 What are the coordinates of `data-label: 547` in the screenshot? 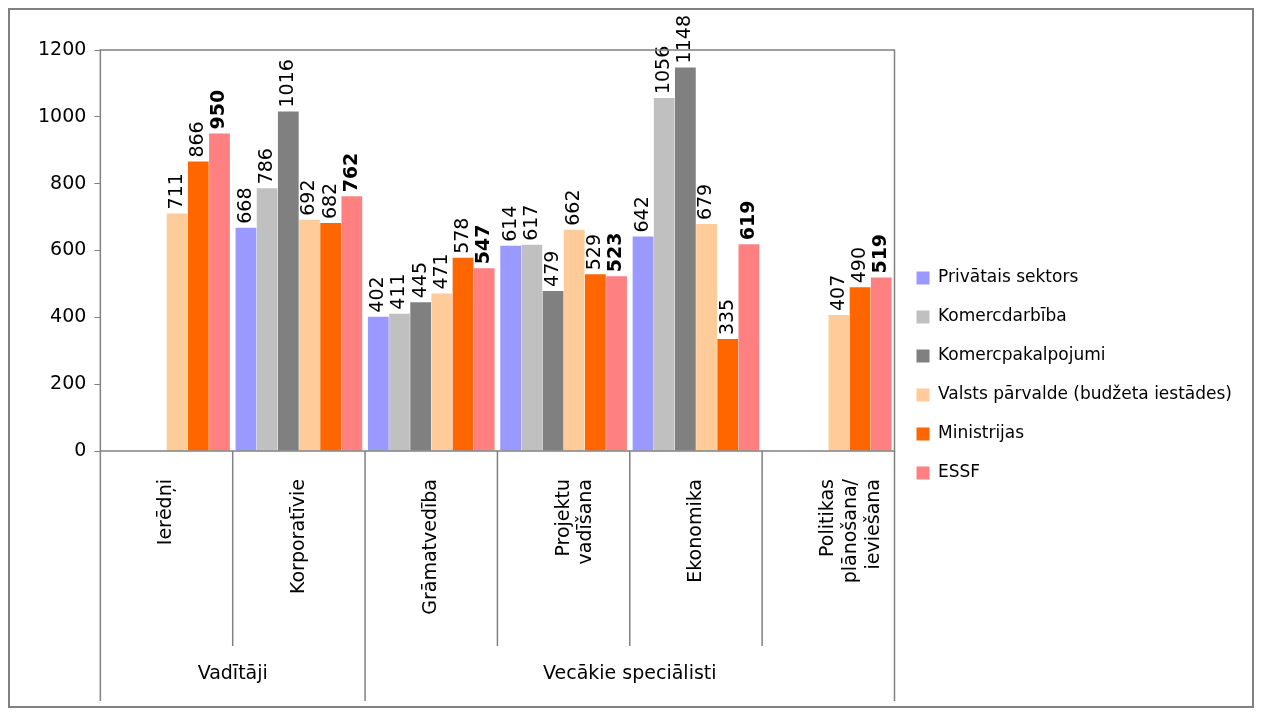 It's located at (482, 244).